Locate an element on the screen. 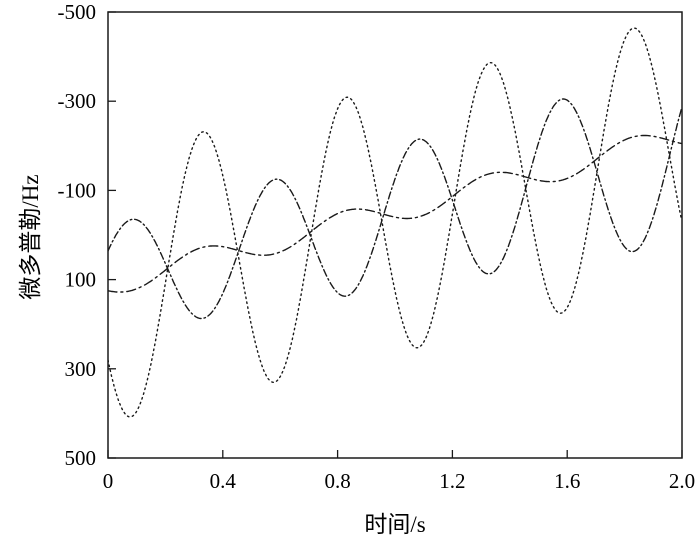 Image resolution: width=700 pixels, height=535 pixels. x-ticks: 0 0.4 0.8 1.2 1.6 2.0 is located at coordinates (399, 471).